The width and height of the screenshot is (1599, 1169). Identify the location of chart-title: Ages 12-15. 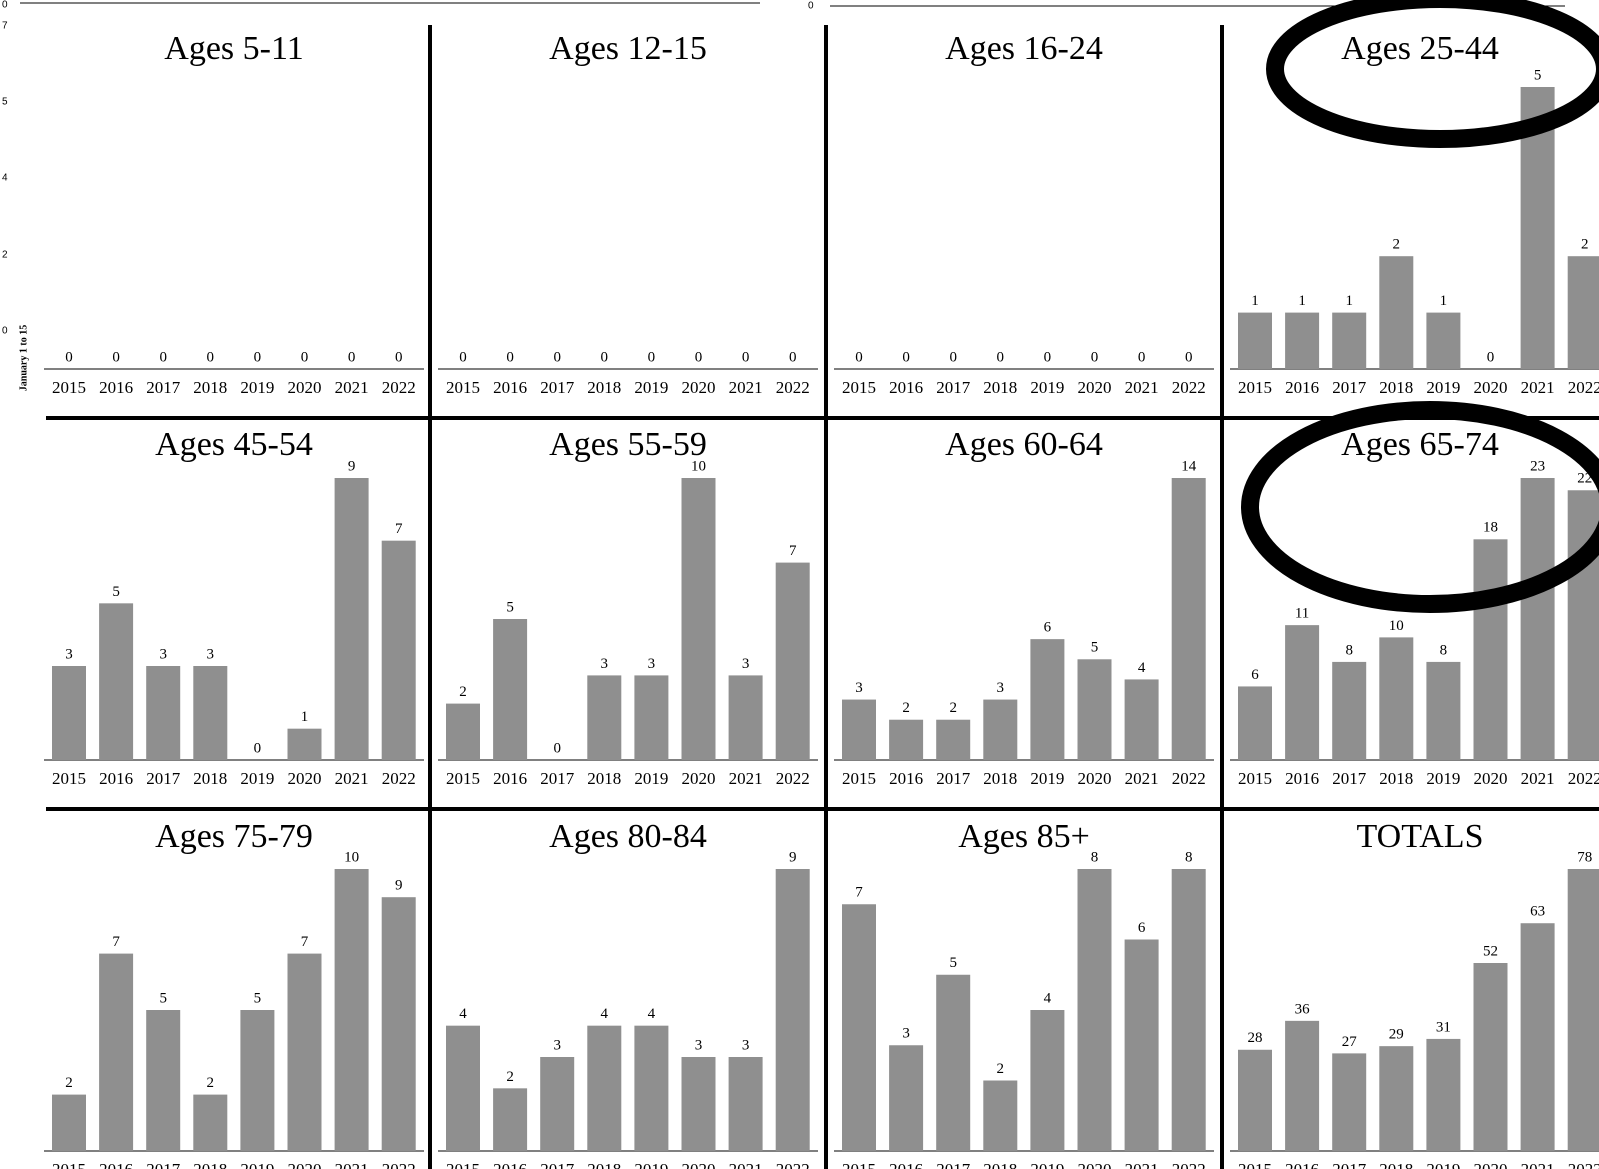
(628, 48).